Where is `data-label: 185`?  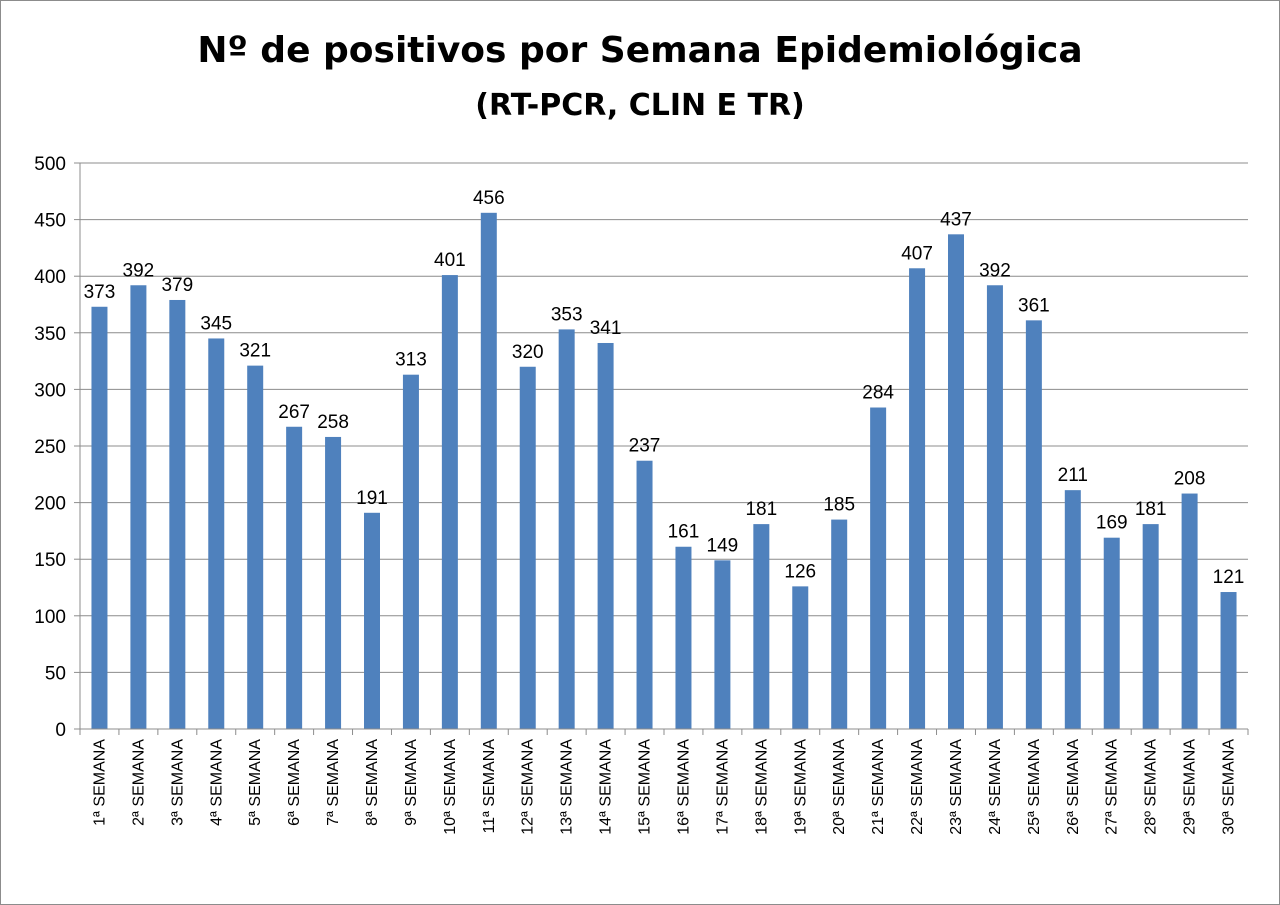
data-label: 185 is located at coordinates (839, 505).